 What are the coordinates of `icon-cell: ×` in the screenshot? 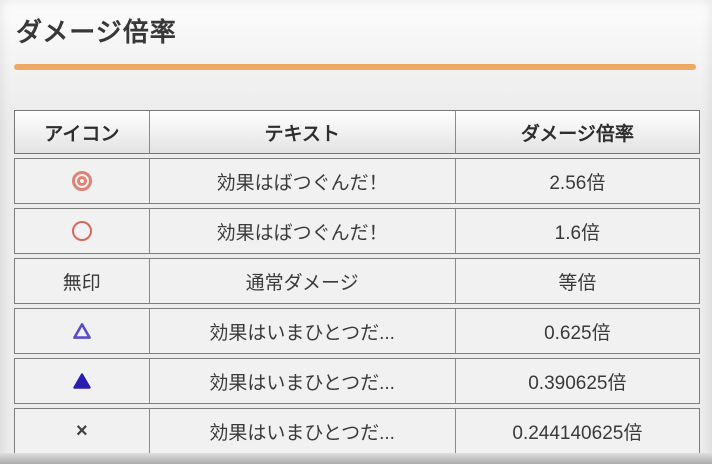 It's located at (82, 431).